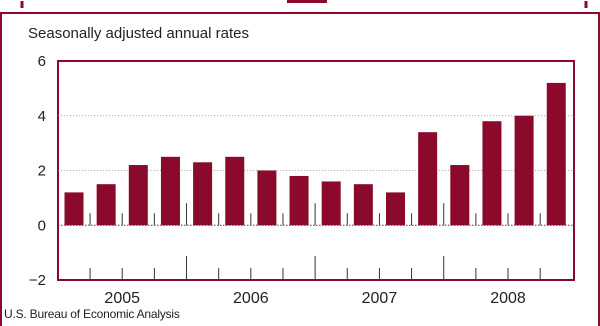 The height and width of the screenshot is (326, 600). Describe the element at coordinates (122, 298) in the screenshot. I see `year-label: 2005` at that location.